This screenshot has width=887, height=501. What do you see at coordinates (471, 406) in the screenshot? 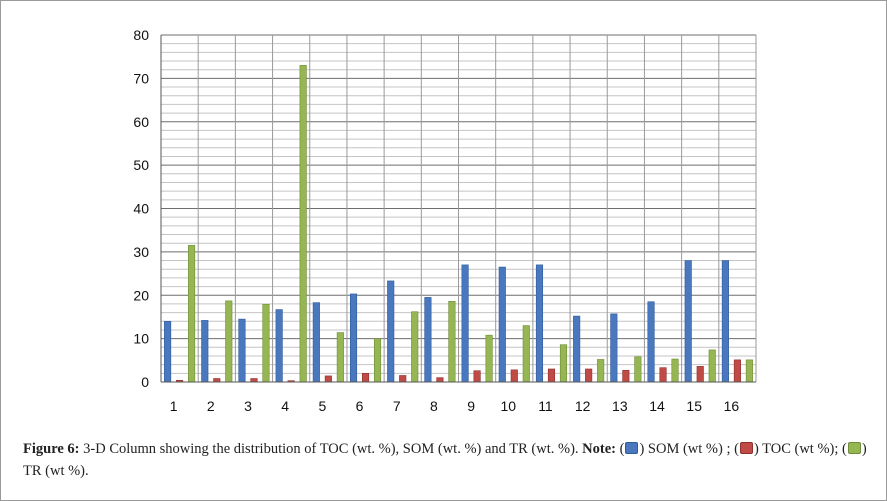
I see `x-tick-label: 9` at bounding box center [471, 406].